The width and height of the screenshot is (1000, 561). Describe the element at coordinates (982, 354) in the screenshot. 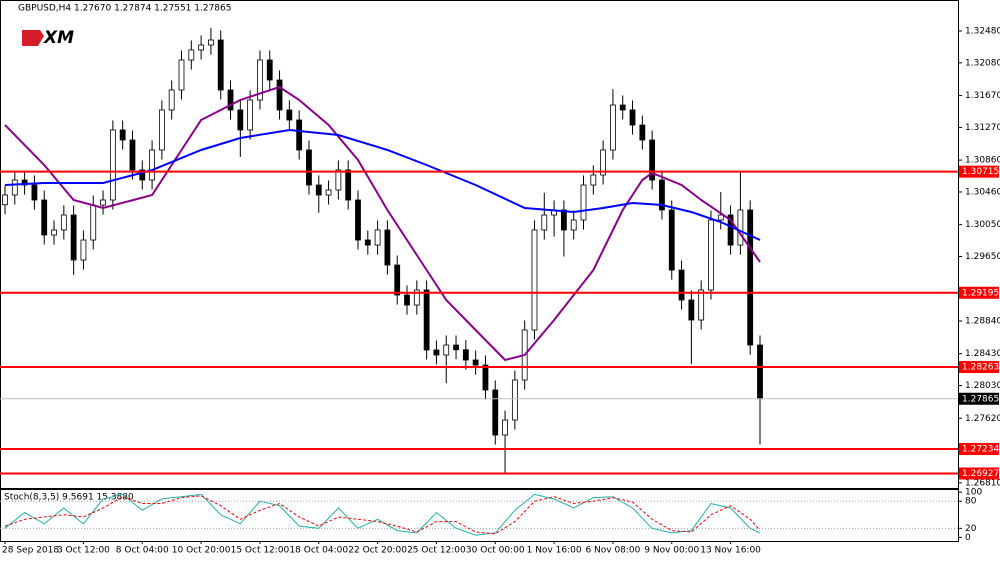

I see `y-tick-label: 1.28430` at that location.